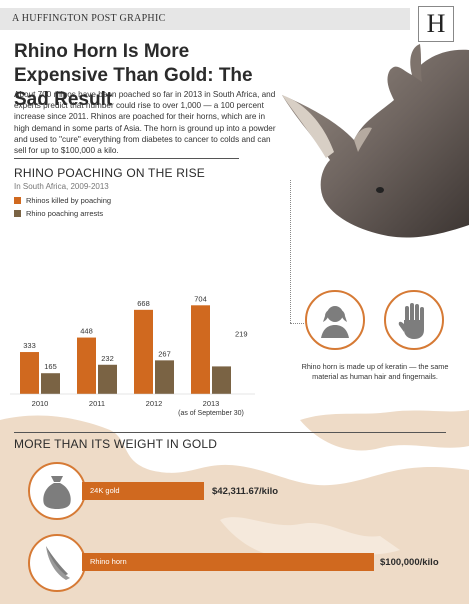  Describe the element at coordinates (89, 18) in the screenshot. I see `graphic-label: A HUFFINGTON POST GRAPHIC` at that location.